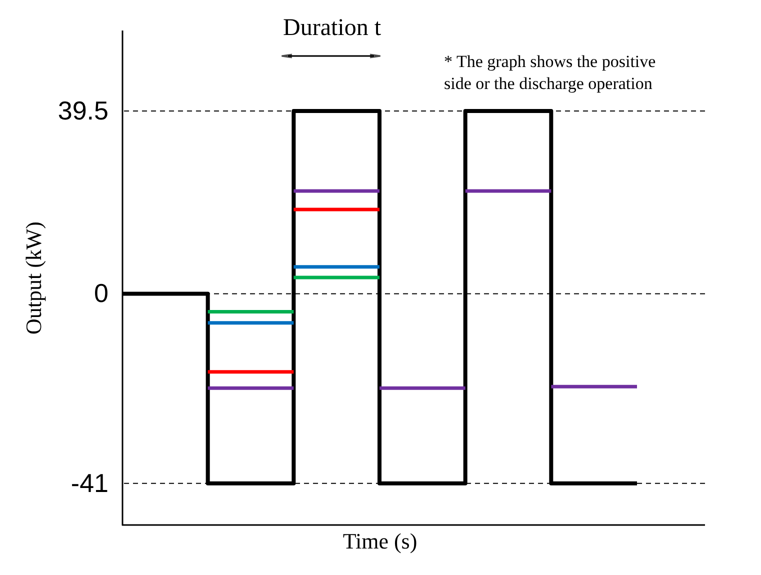 The image size is (761, 575). Describe the element at coordinates (33, 278) in the screenshot. I see `y-axis-title: Output (kW)` at that location.